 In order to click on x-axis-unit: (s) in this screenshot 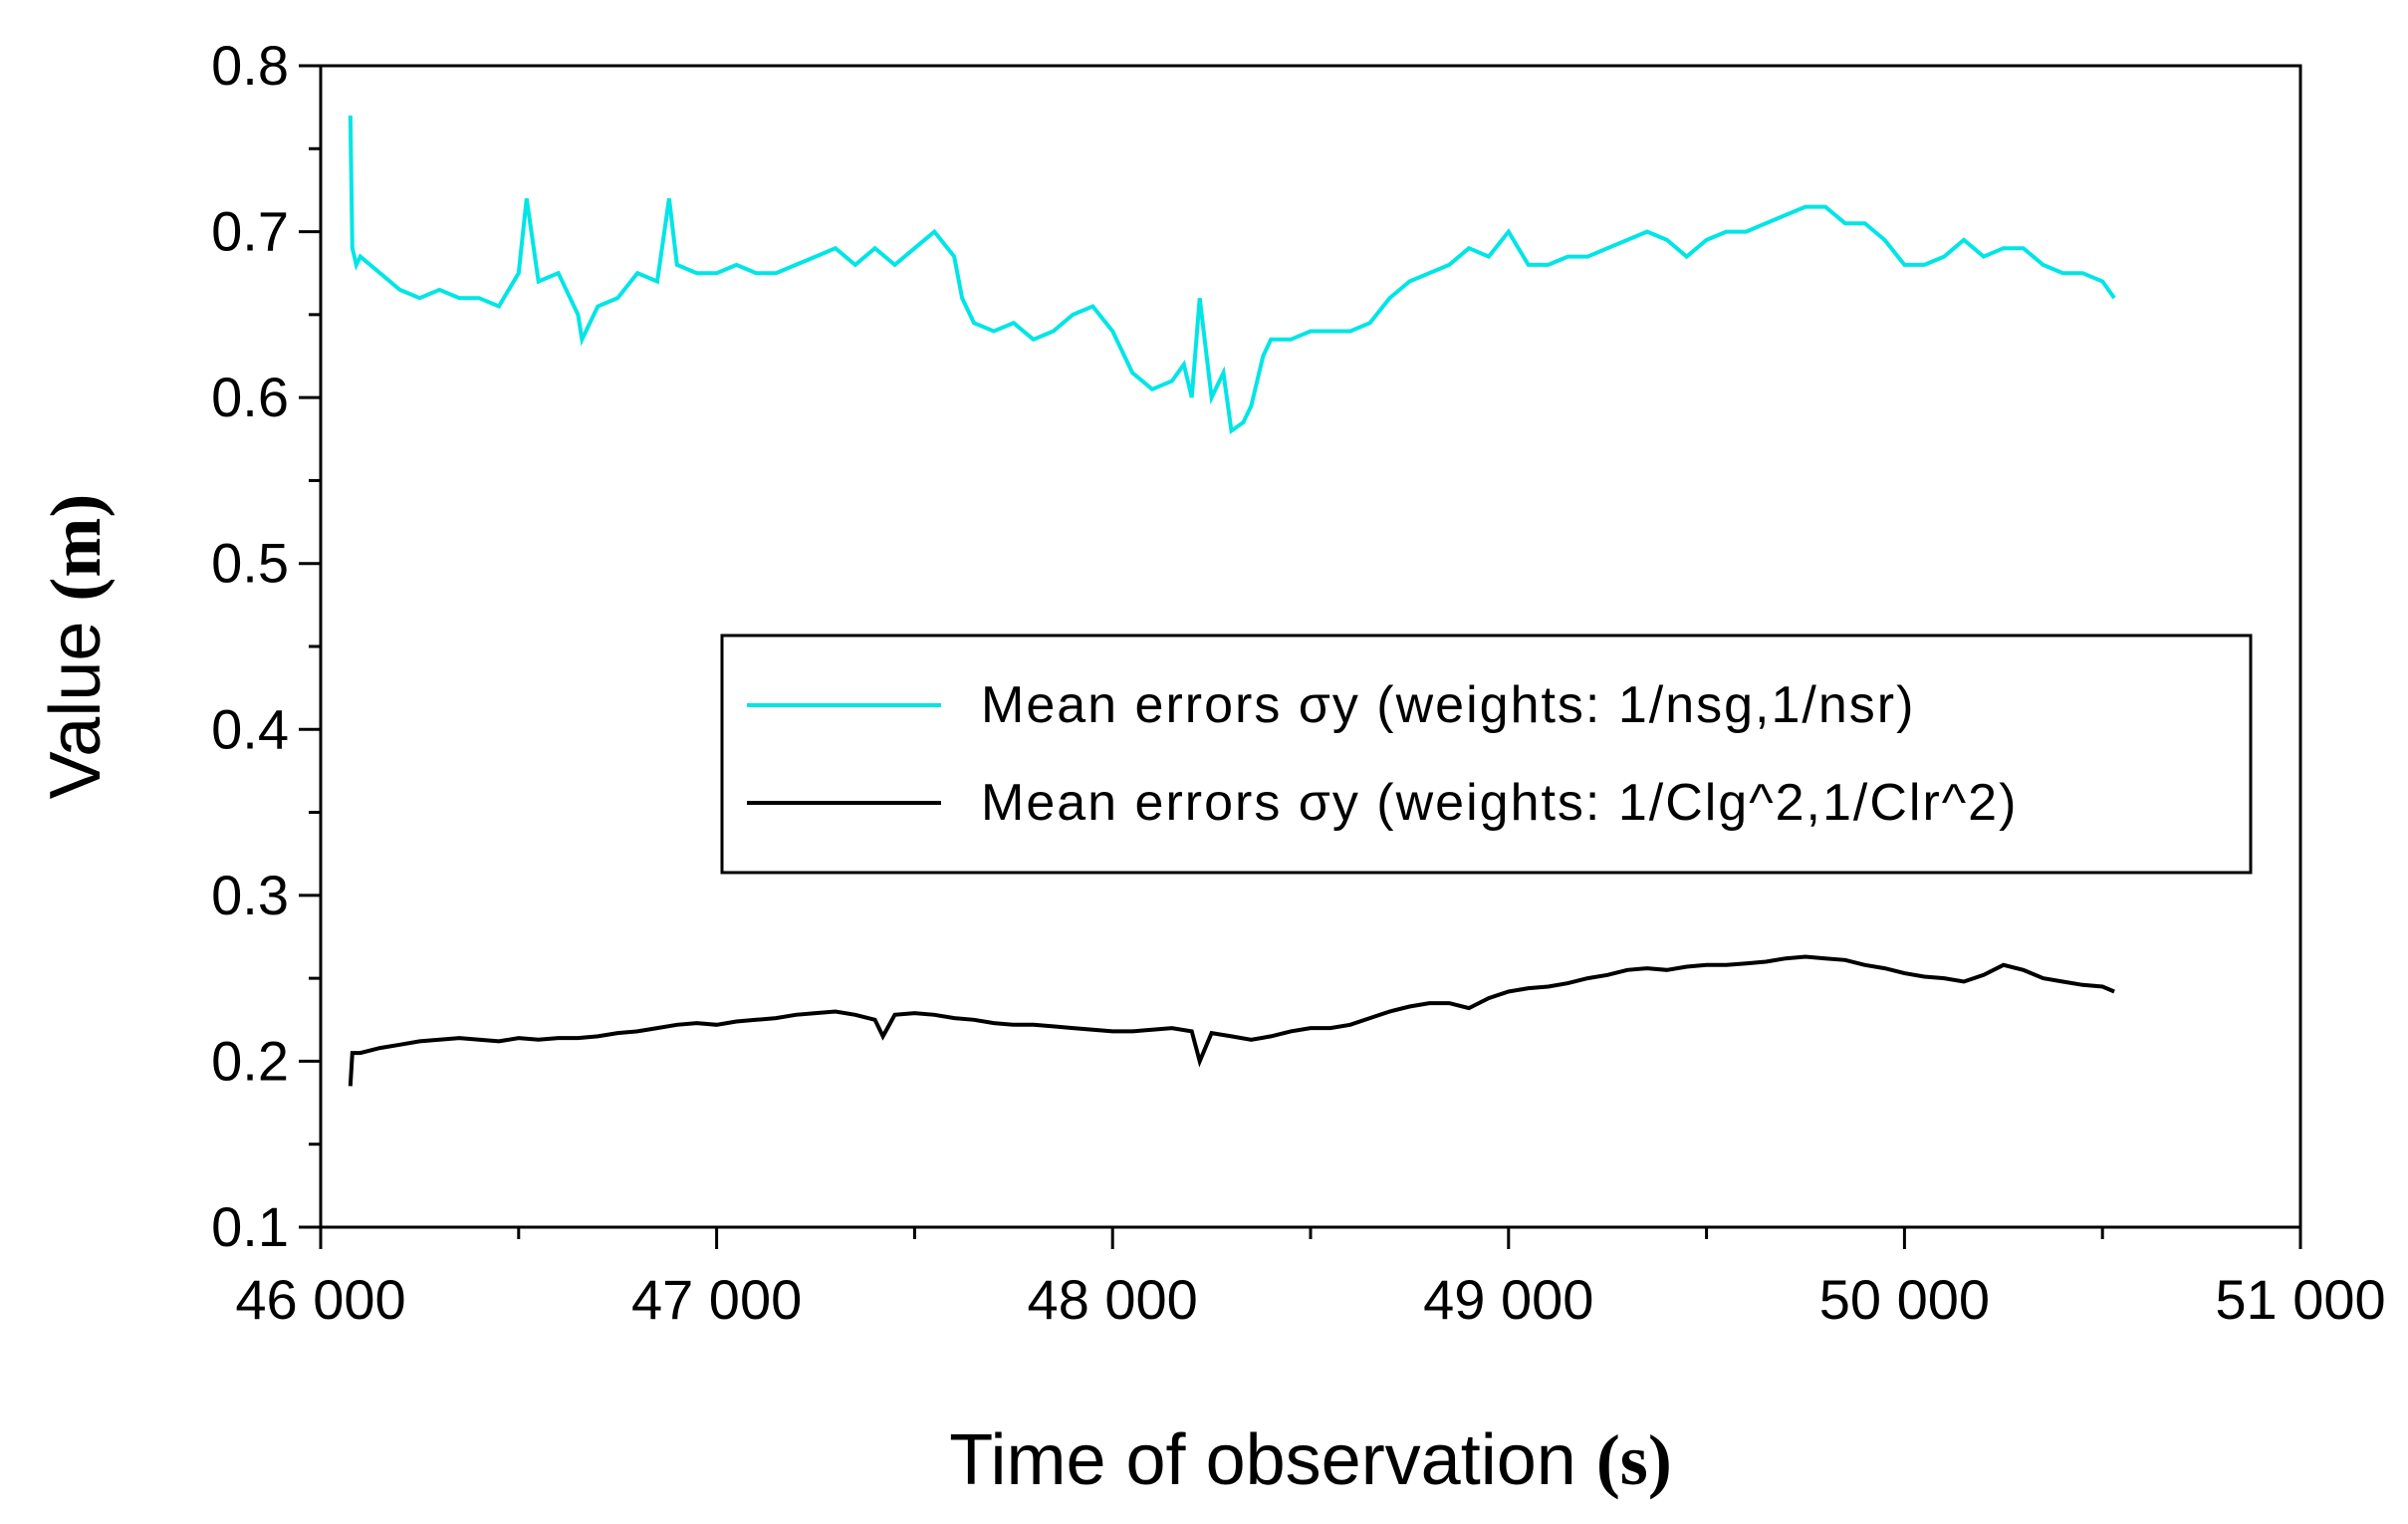, I will do `click(1634, 1460)`.